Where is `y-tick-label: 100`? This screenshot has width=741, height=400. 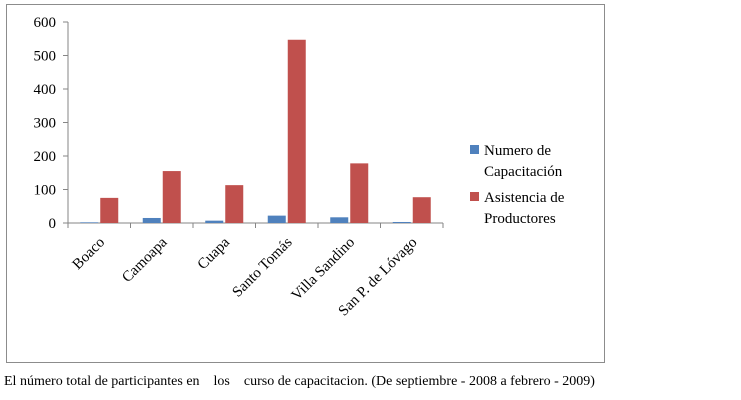 y-tick-label: 100 is located at coordinates (45, 191).